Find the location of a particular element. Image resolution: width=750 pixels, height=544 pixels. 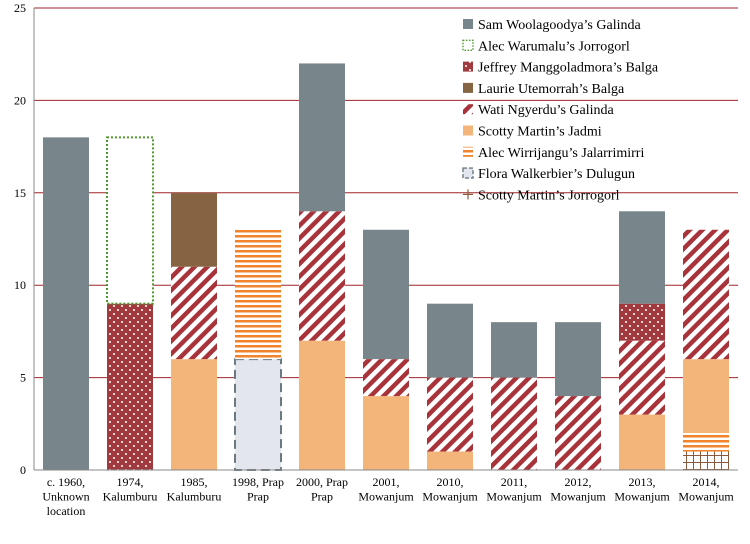

legend-label: Scotty Martin’s Jadmi is located at coordinates (540, 132).